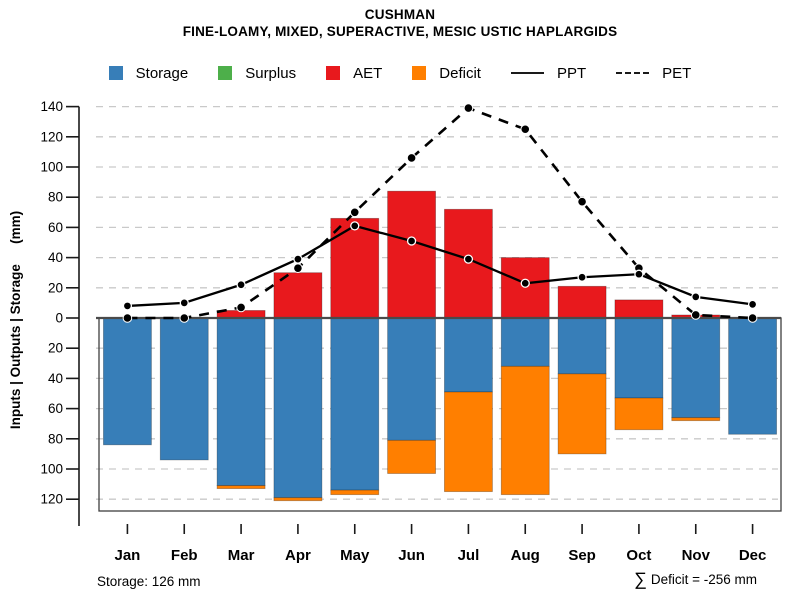  What do you see at coordinates (271, 73) in the screenshot?
I see `legend-label-surplus: Surplus` at bounding box center [271, 73].